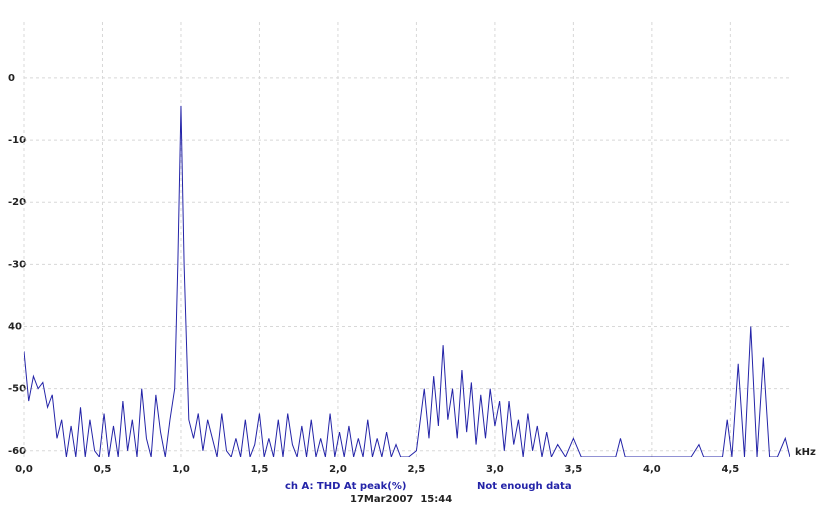 The width and height of the screenshot is (820, 509). I want to click on x-tick-label: 3,5, so click(574, 469).